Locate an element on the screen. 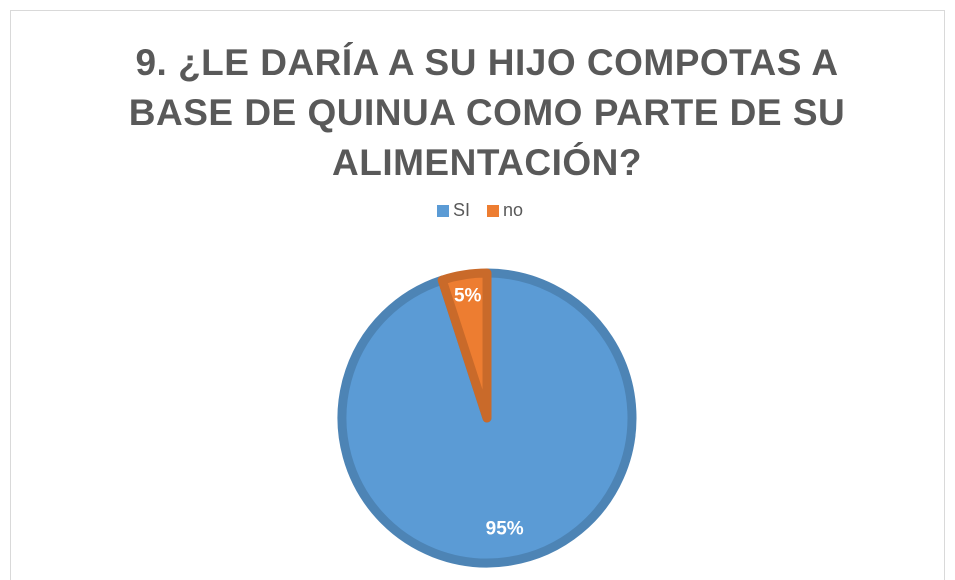 This screenshot has width=955, height=580. pie-slice is located at coordinates (464, 345).